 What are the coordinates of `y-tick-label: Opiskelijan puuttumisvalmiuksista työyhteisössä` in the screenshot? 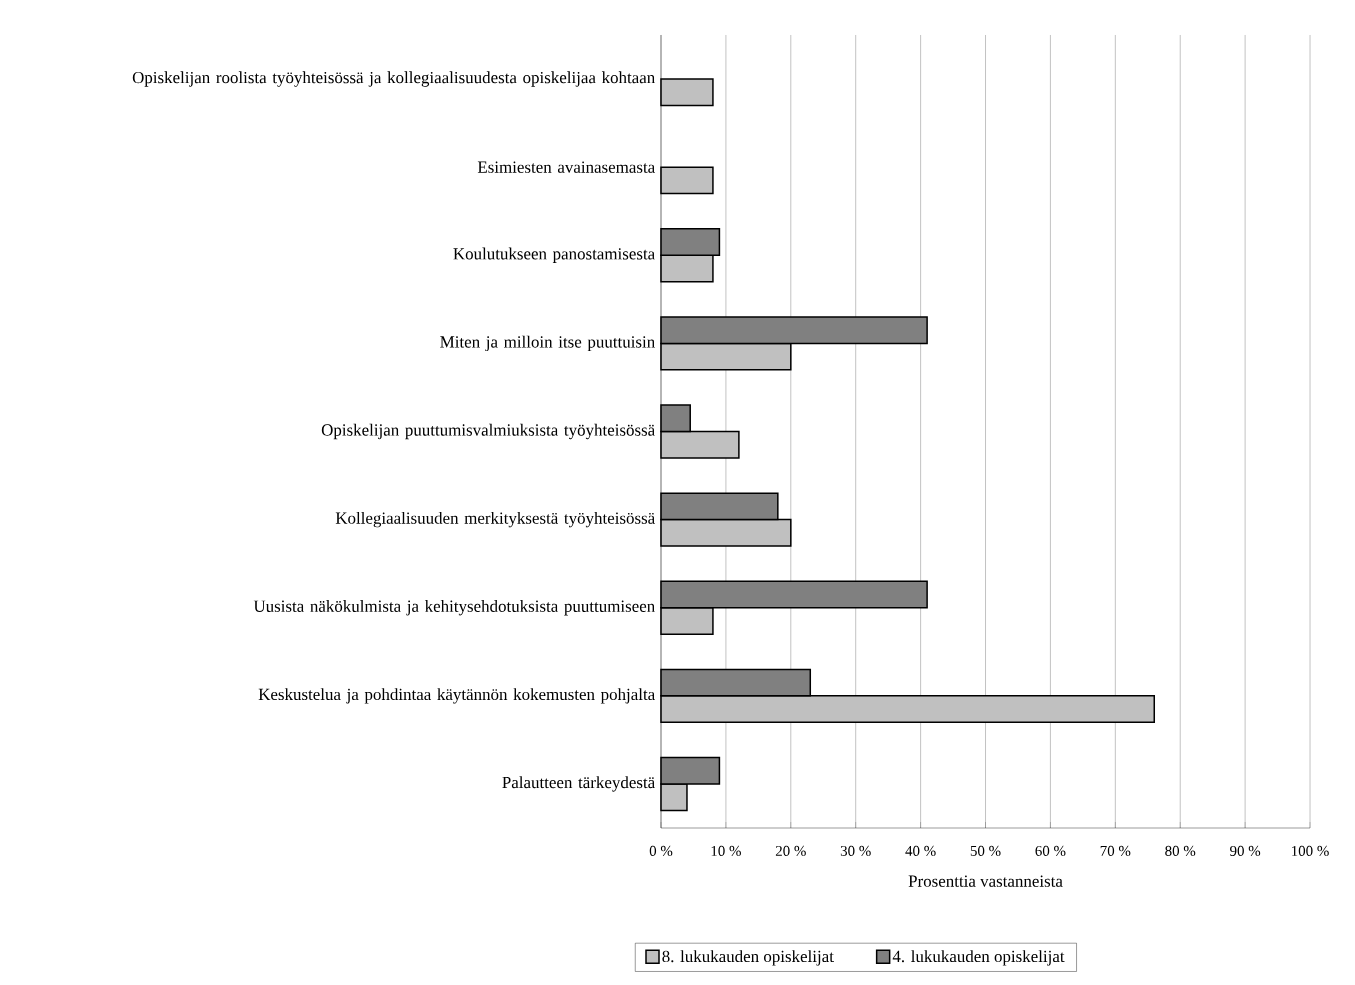 It's located at (488, 431).